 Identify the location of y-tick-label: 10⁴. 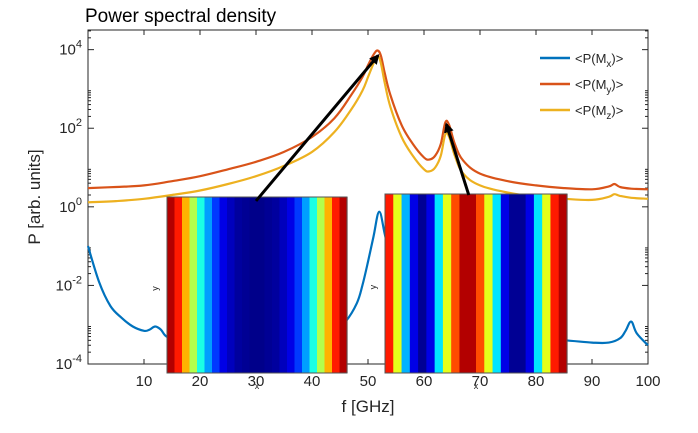
(70, 49).